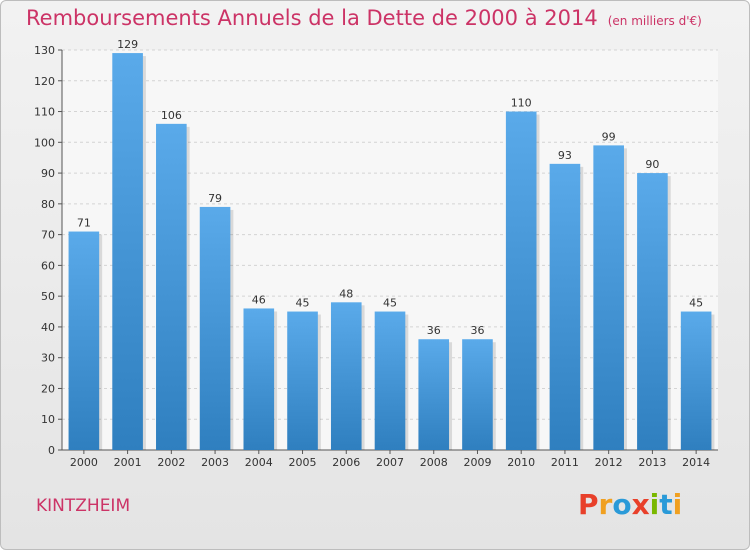 This screenshot has height=550, width=750. What do you see at coordinates (565, 462) in the screenshot?
I see `x-tick-label: 2011` at bounding box center [565, 462].